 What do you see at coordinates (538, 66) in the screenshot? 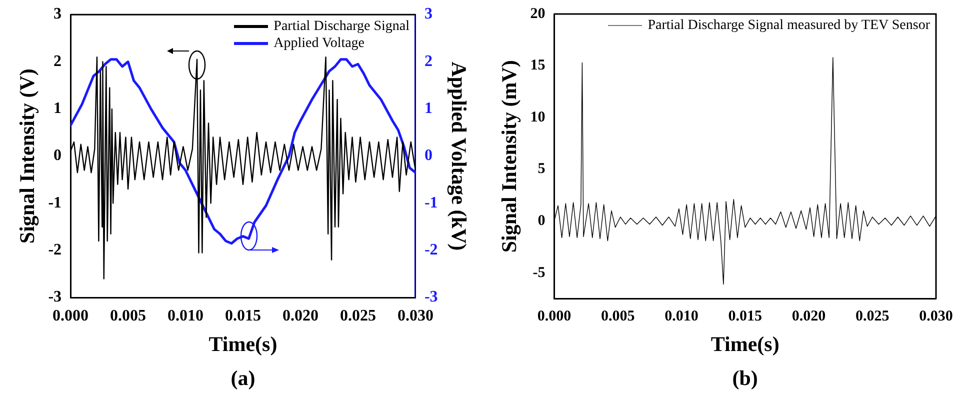
I see `y-tick-label: 15` at bounding box center [538, 66].